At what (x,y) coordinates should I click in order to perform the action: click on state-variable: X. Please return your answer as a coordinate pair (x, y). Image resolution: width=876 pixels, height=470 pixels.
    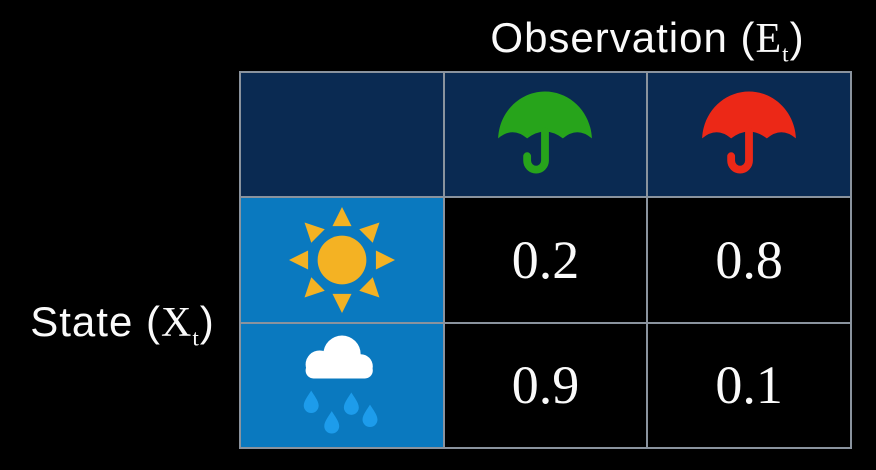
    Looking at the image, I should click on (176, 323).